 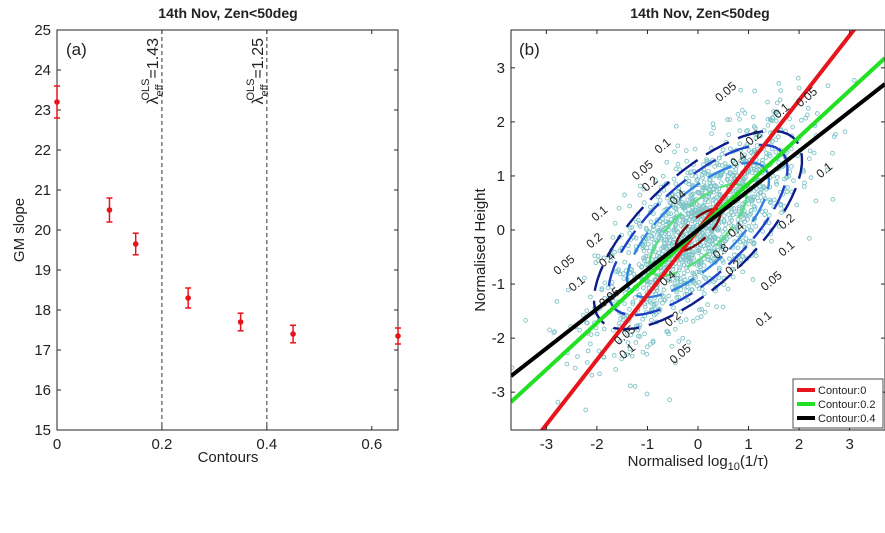 I want to click on panel-a-ytick-label: 22, so click(x=42, y=150).